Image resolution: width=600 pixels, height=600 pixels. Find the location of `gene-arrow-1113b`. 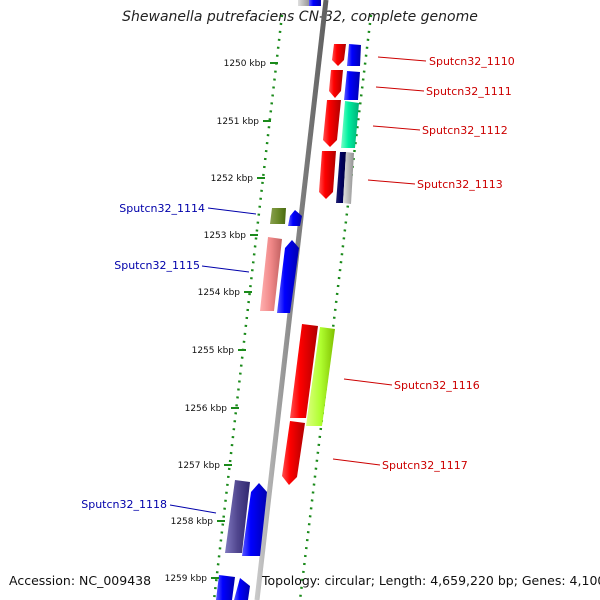

gene-arrow-1113b is located at coordinates (341, 177).